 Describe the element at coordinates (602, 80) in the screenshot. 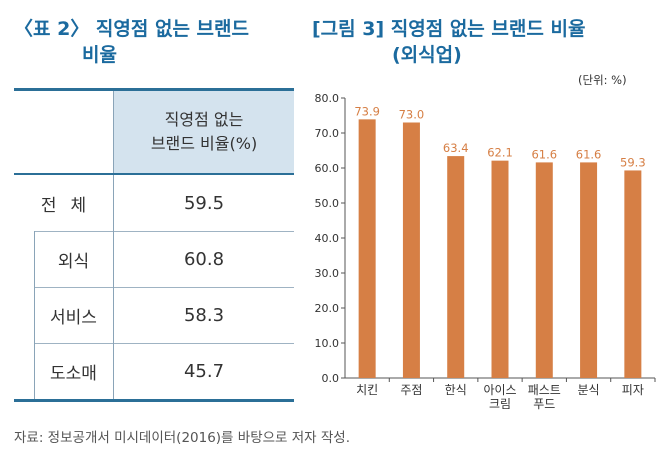

I see `chart-unit: (단위: %)` at that location.